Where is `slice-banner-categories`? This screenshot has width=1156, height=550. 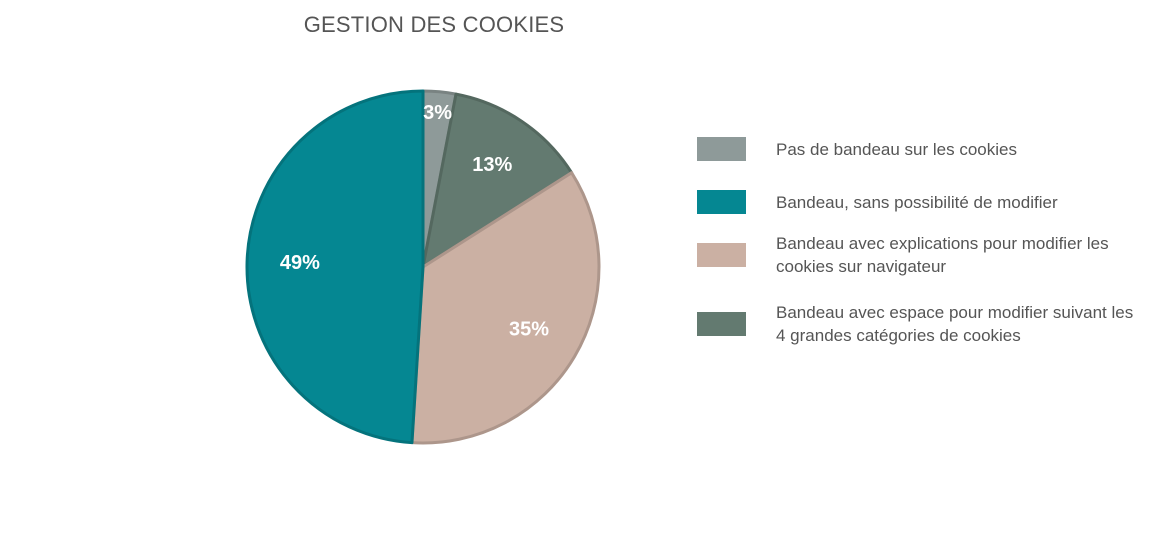 slice-banner-categories is located at coordinates (497, 180).